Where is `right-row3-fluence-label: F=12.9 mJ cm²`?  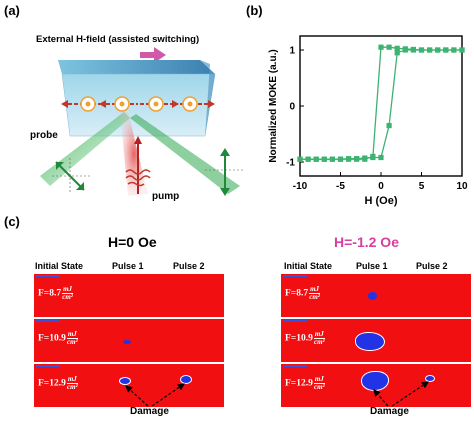
right-row3-fluence-label: F=12.9 mJ cm² is located at coordinates (305, 383).